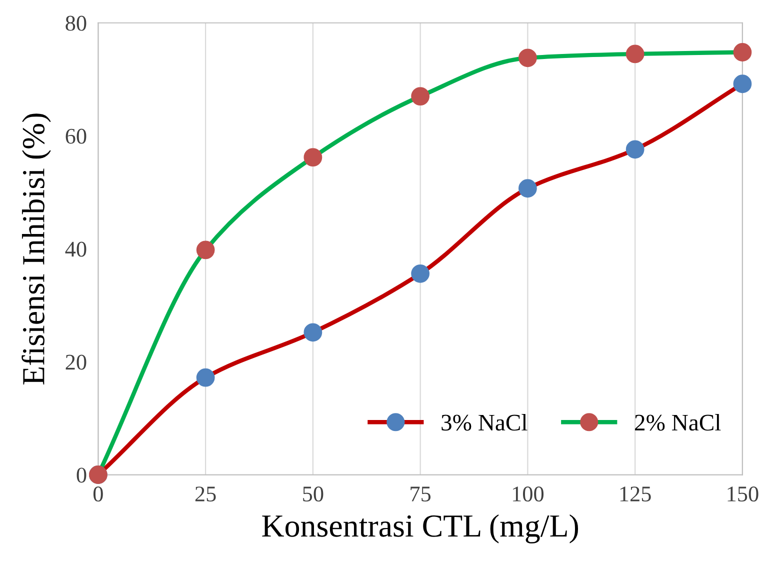  Describe the element at coordinates (76, 23) in the screenshot. I see `y-tick-label: 80` at that location.